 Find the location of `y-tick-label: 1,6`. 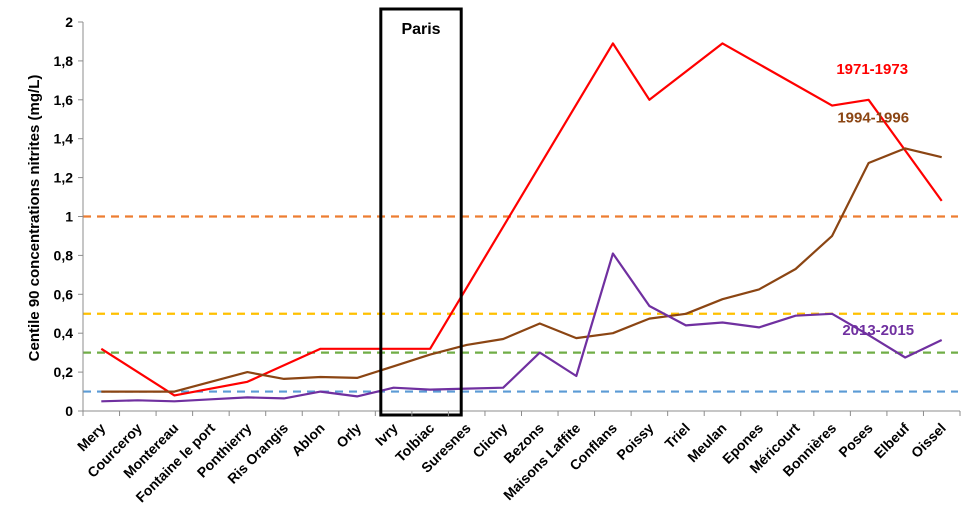

y-tick-label: 1,6 is located at coordinates (64, 100).